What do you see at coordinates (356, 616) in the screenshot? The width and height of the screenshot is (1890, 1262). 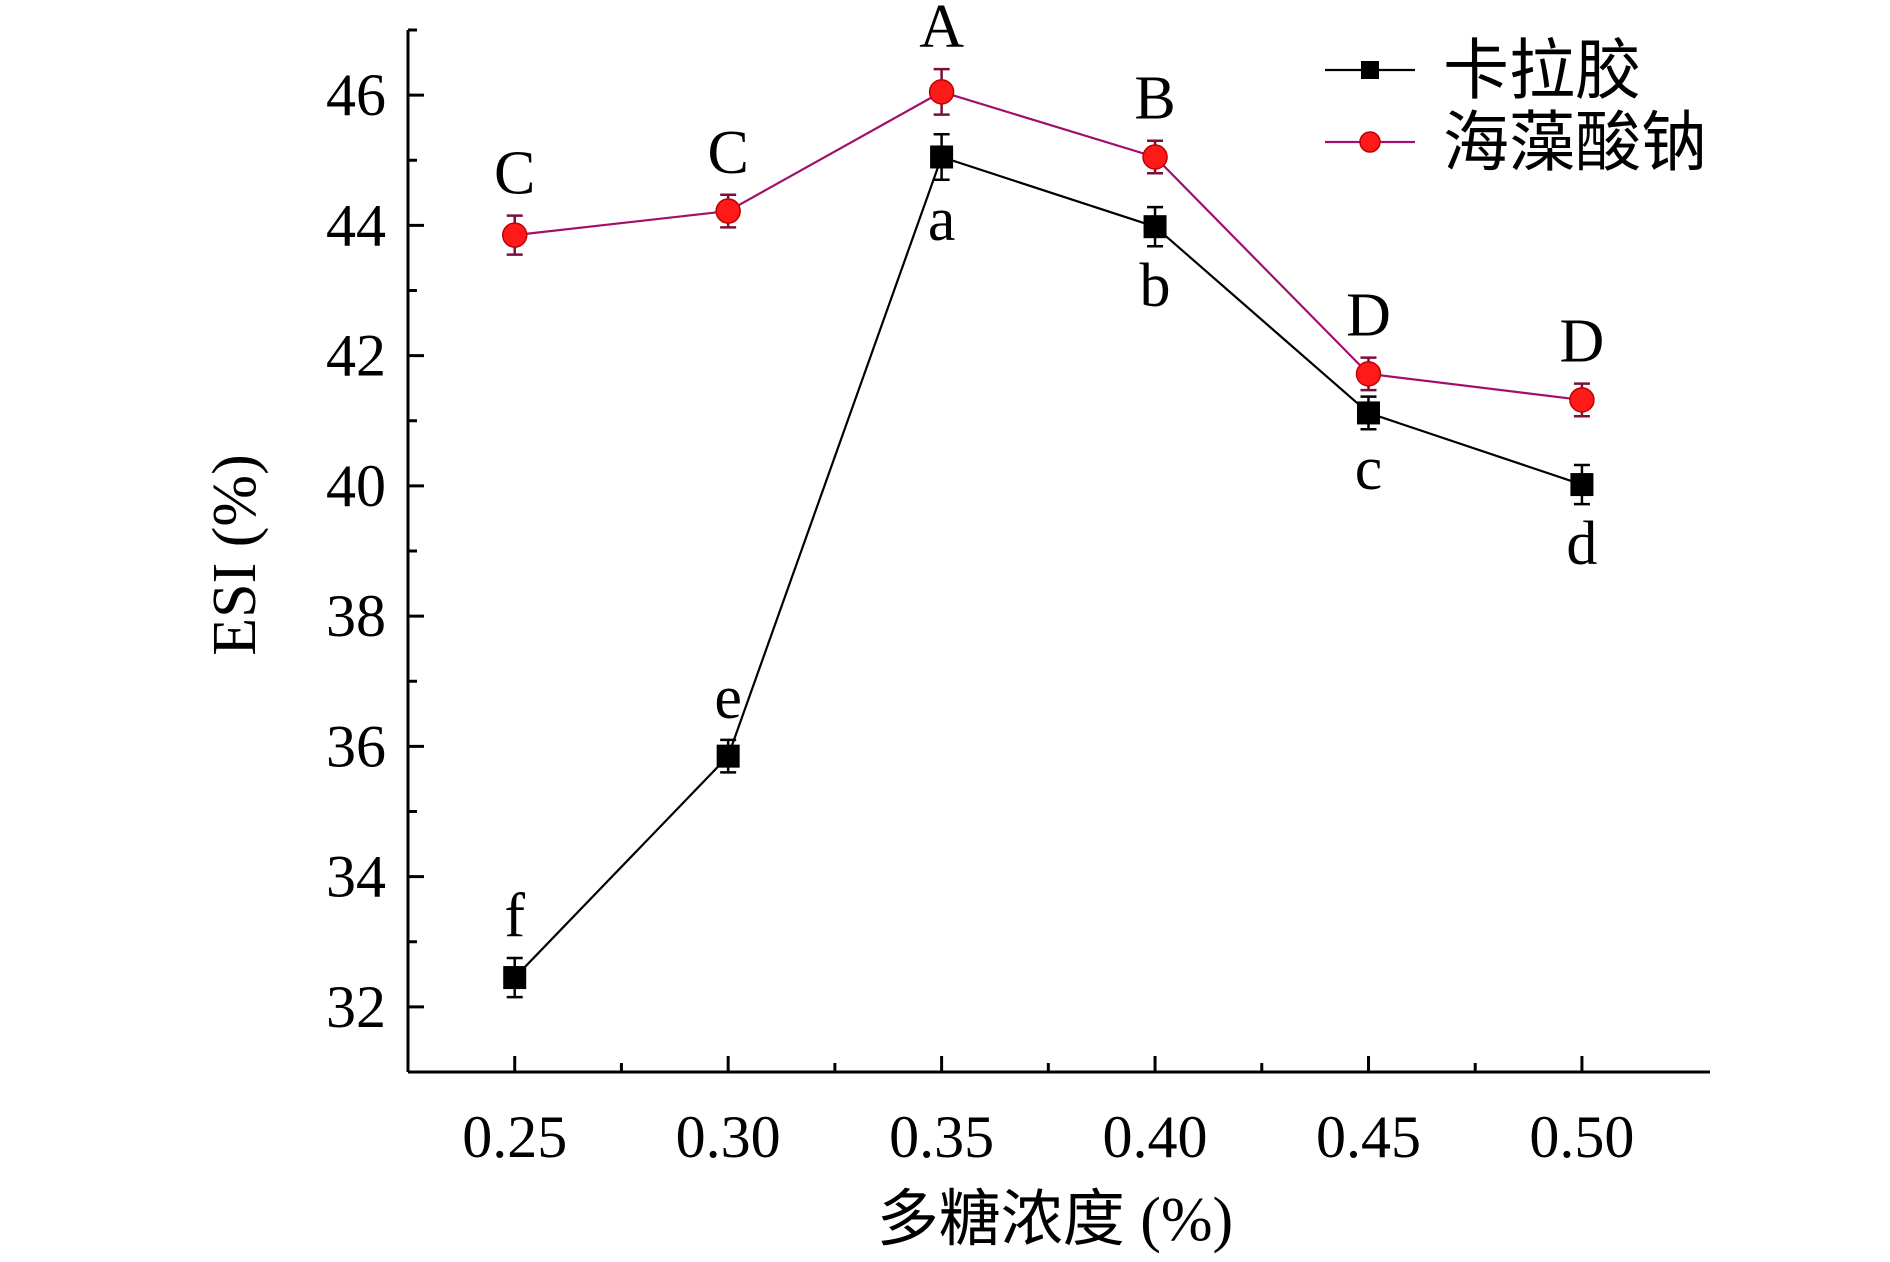 I see `y-tick-label: 38` at bounding box center [356, 616].